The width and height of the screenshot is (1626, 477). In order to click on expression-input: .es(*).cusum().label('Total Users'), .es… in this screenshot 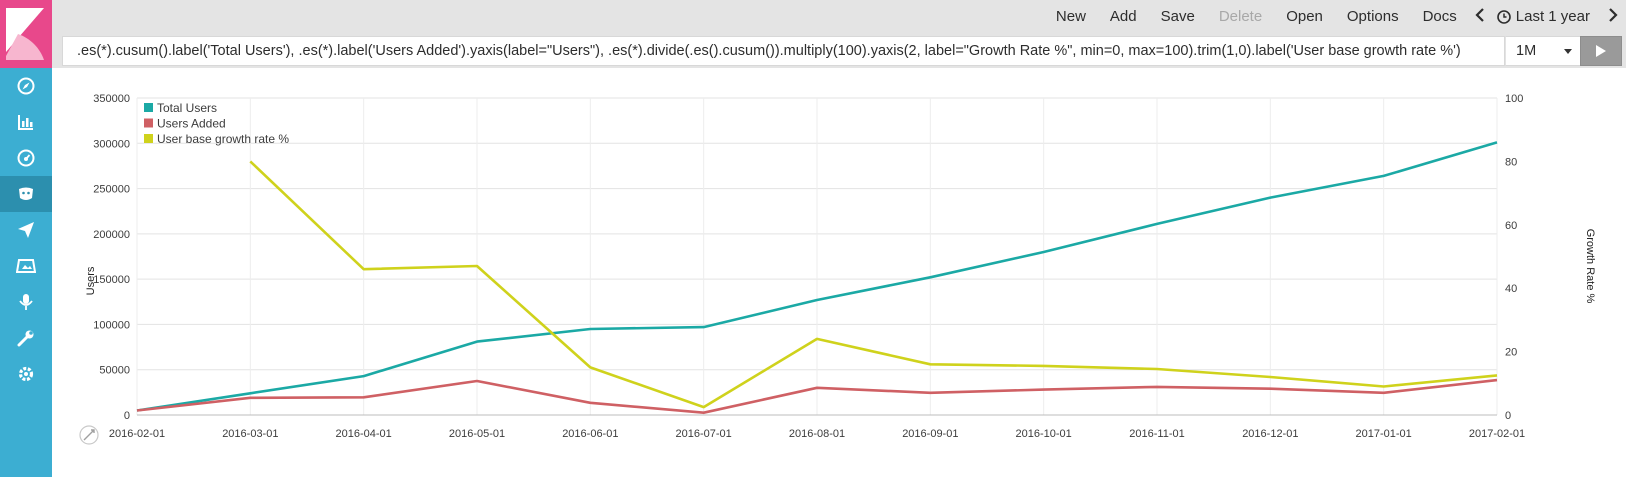, I will do `click(783, 51)`.